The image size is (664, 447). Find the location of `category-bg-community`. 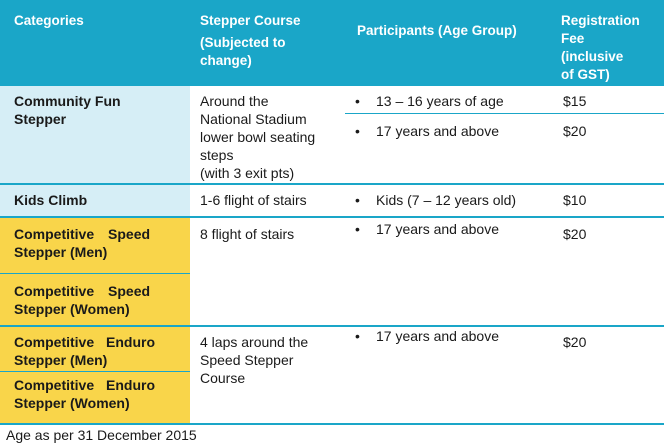

category-bg-community is located at coordinates (95, 134).